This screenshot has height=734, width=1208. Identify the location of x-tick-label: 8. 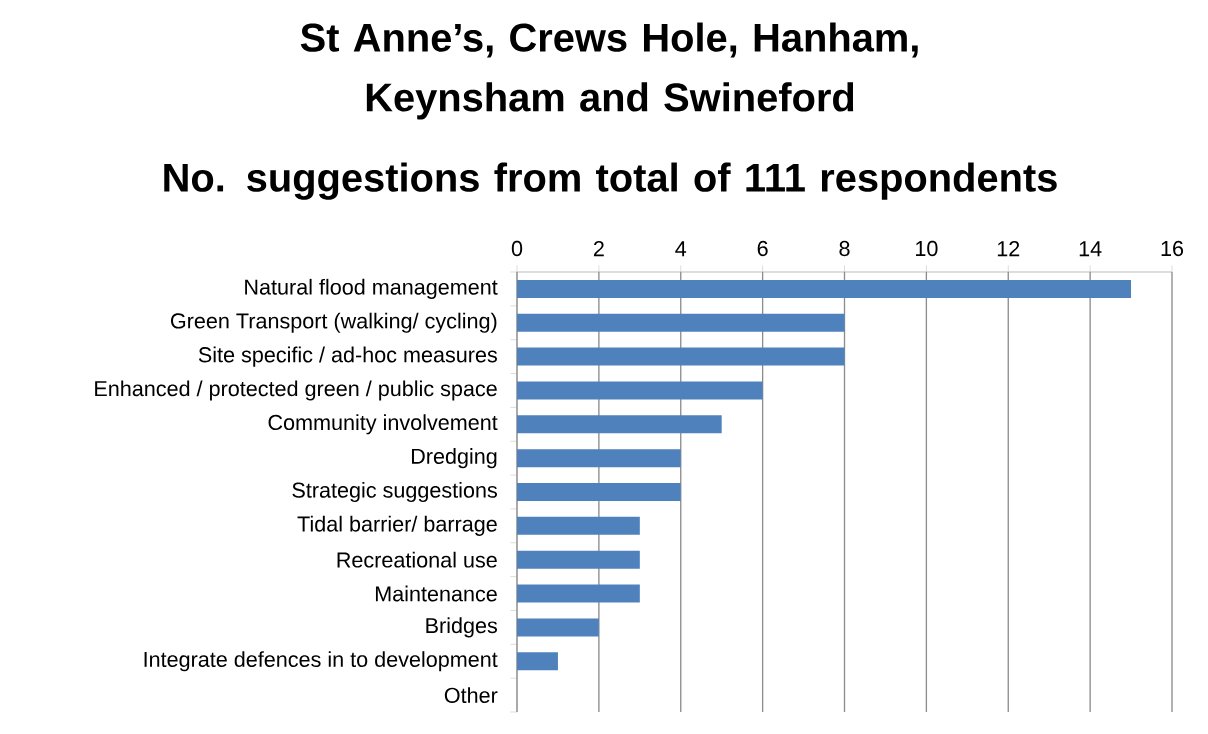
(844, 248).